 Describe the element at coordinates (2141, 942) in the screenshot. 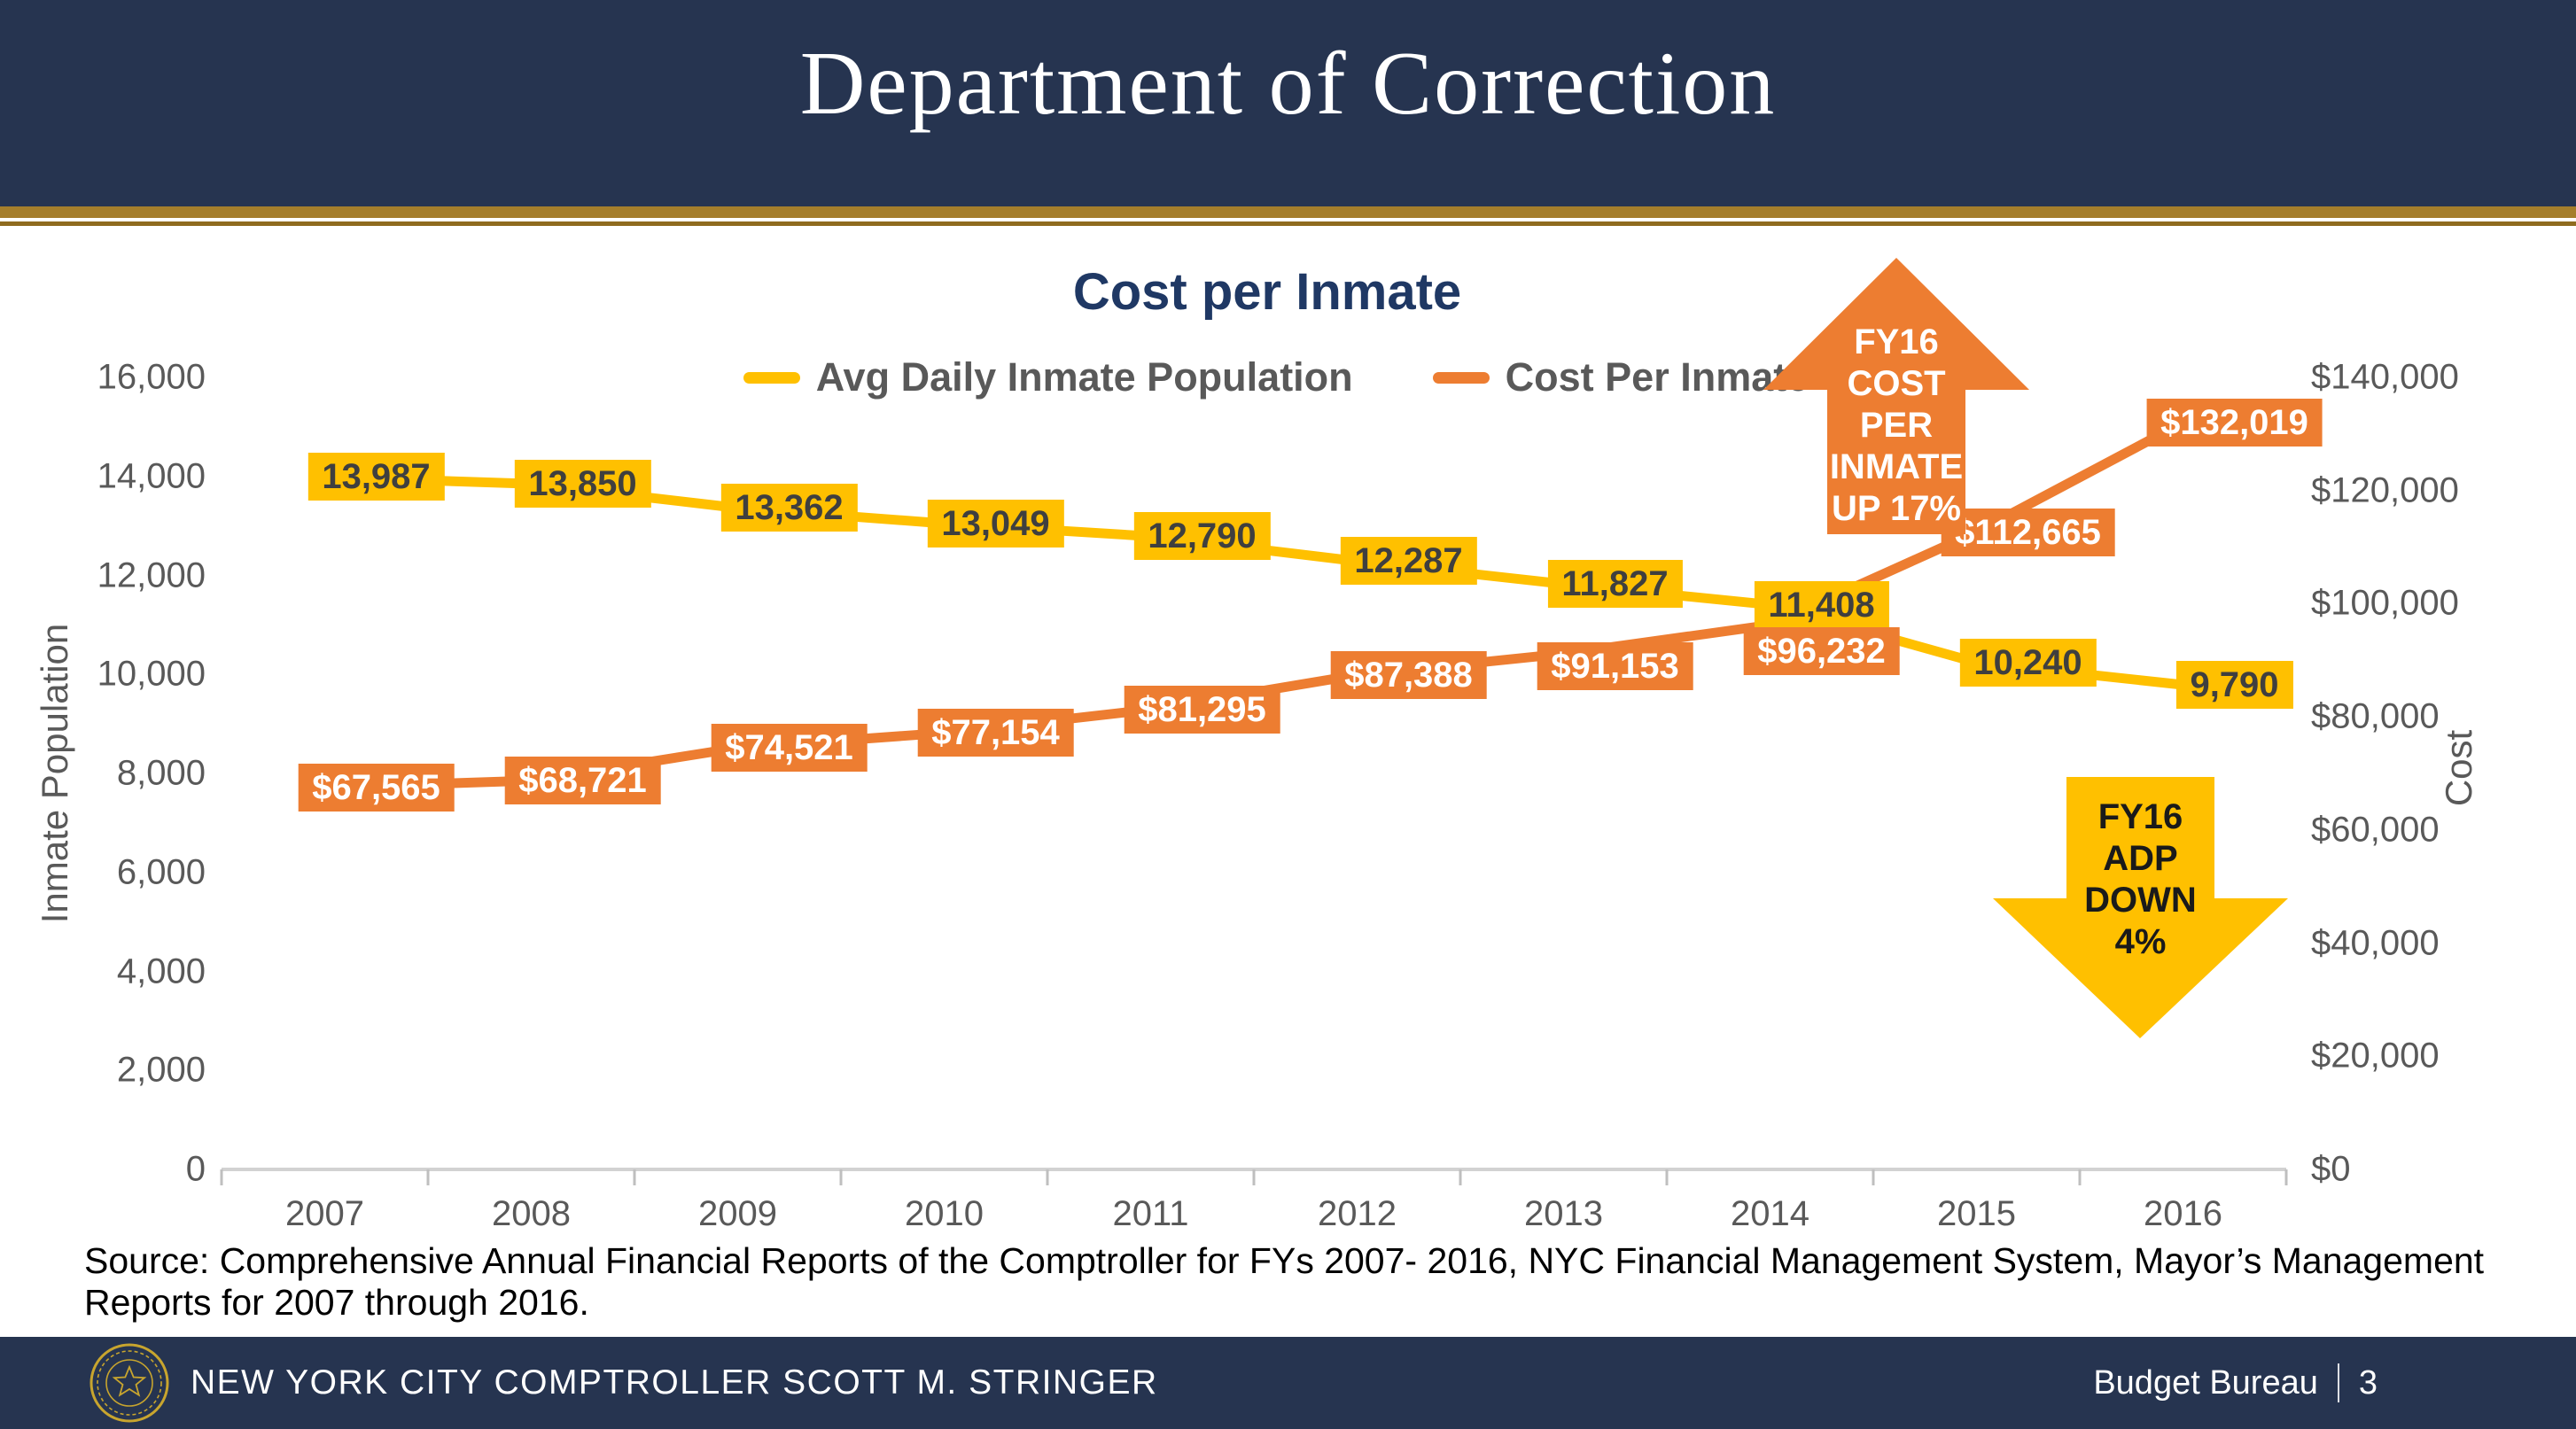

I see `down-arrow-text-line: 4%` at that location.